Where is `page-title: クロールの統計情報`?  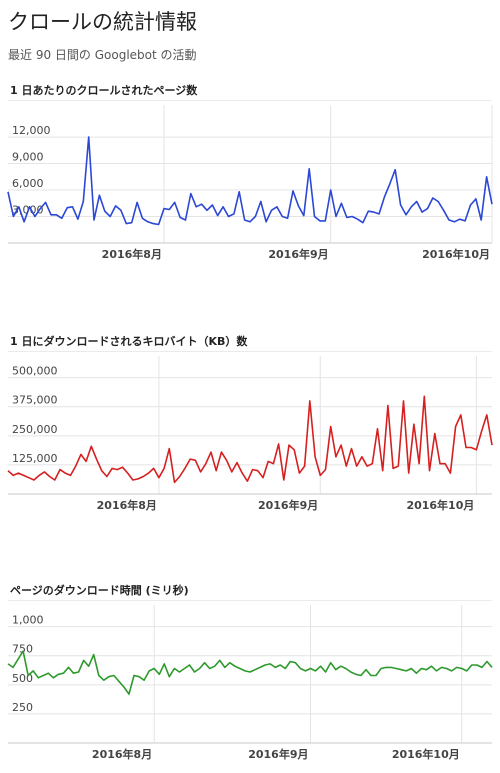 page-title: クロールの統計情報 is located at coordinates (102, 22).